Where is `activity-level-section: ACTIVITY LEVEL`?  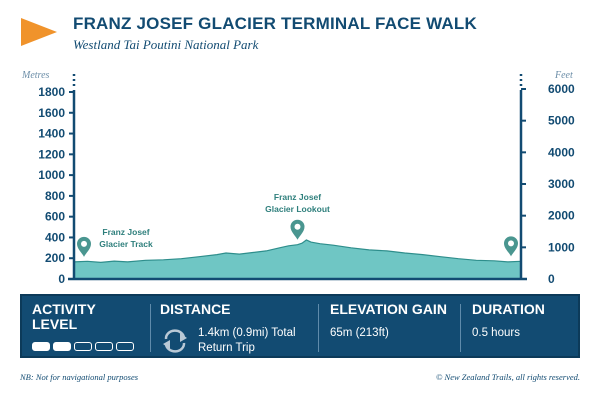 activity-level-section: ACTIVITY LEVEL is located at coordinates (64, 317).